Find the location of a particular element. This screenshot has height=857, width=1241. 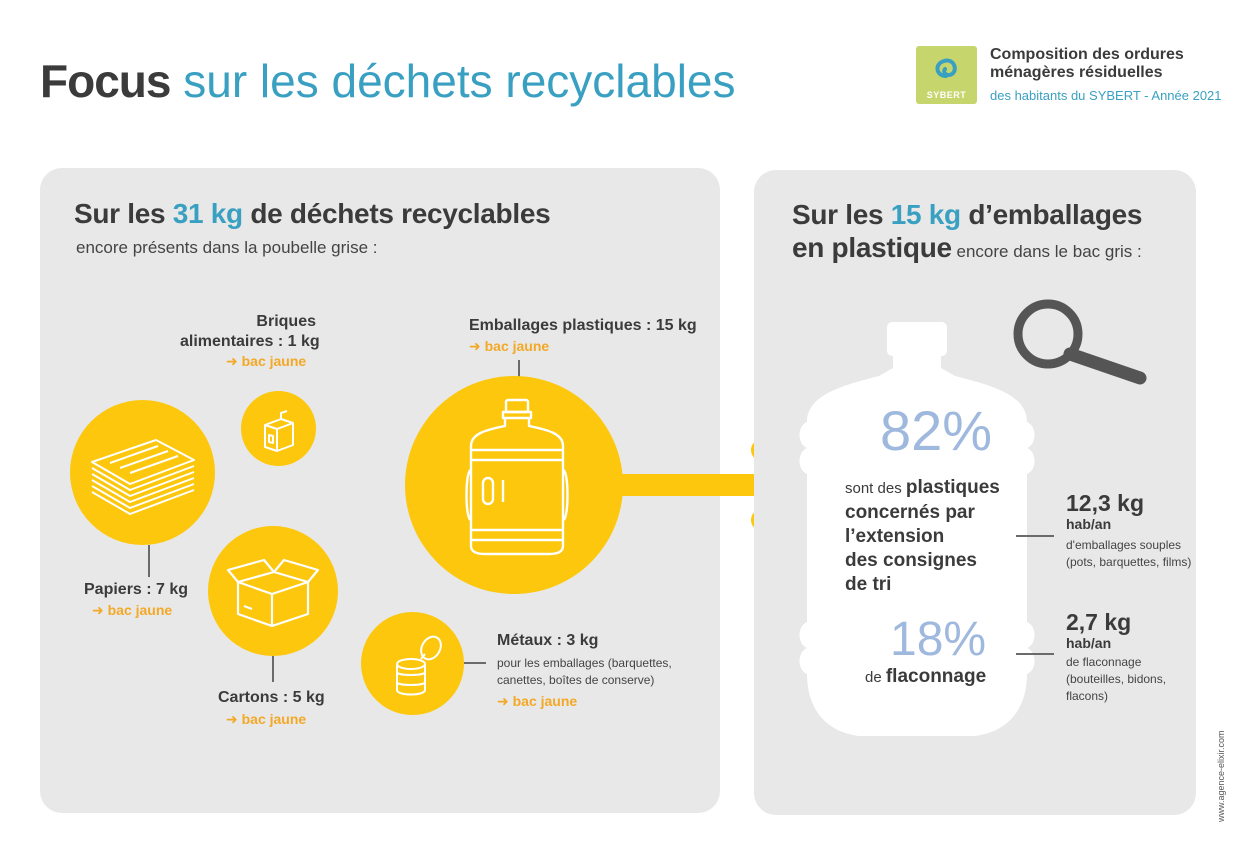

left-heading: Sur les 31 kg de déchets recyclables is located at coordinates (312, 213).